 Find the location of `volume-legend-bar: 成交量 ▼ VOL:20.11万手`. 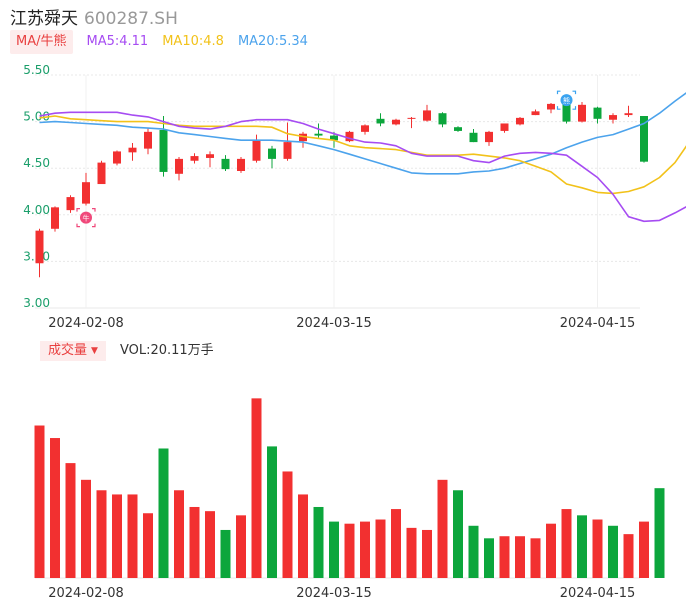

volume-legend-bar: 成交量 ▼ VOL:20.11万手 is located at coordinates (127, 351).